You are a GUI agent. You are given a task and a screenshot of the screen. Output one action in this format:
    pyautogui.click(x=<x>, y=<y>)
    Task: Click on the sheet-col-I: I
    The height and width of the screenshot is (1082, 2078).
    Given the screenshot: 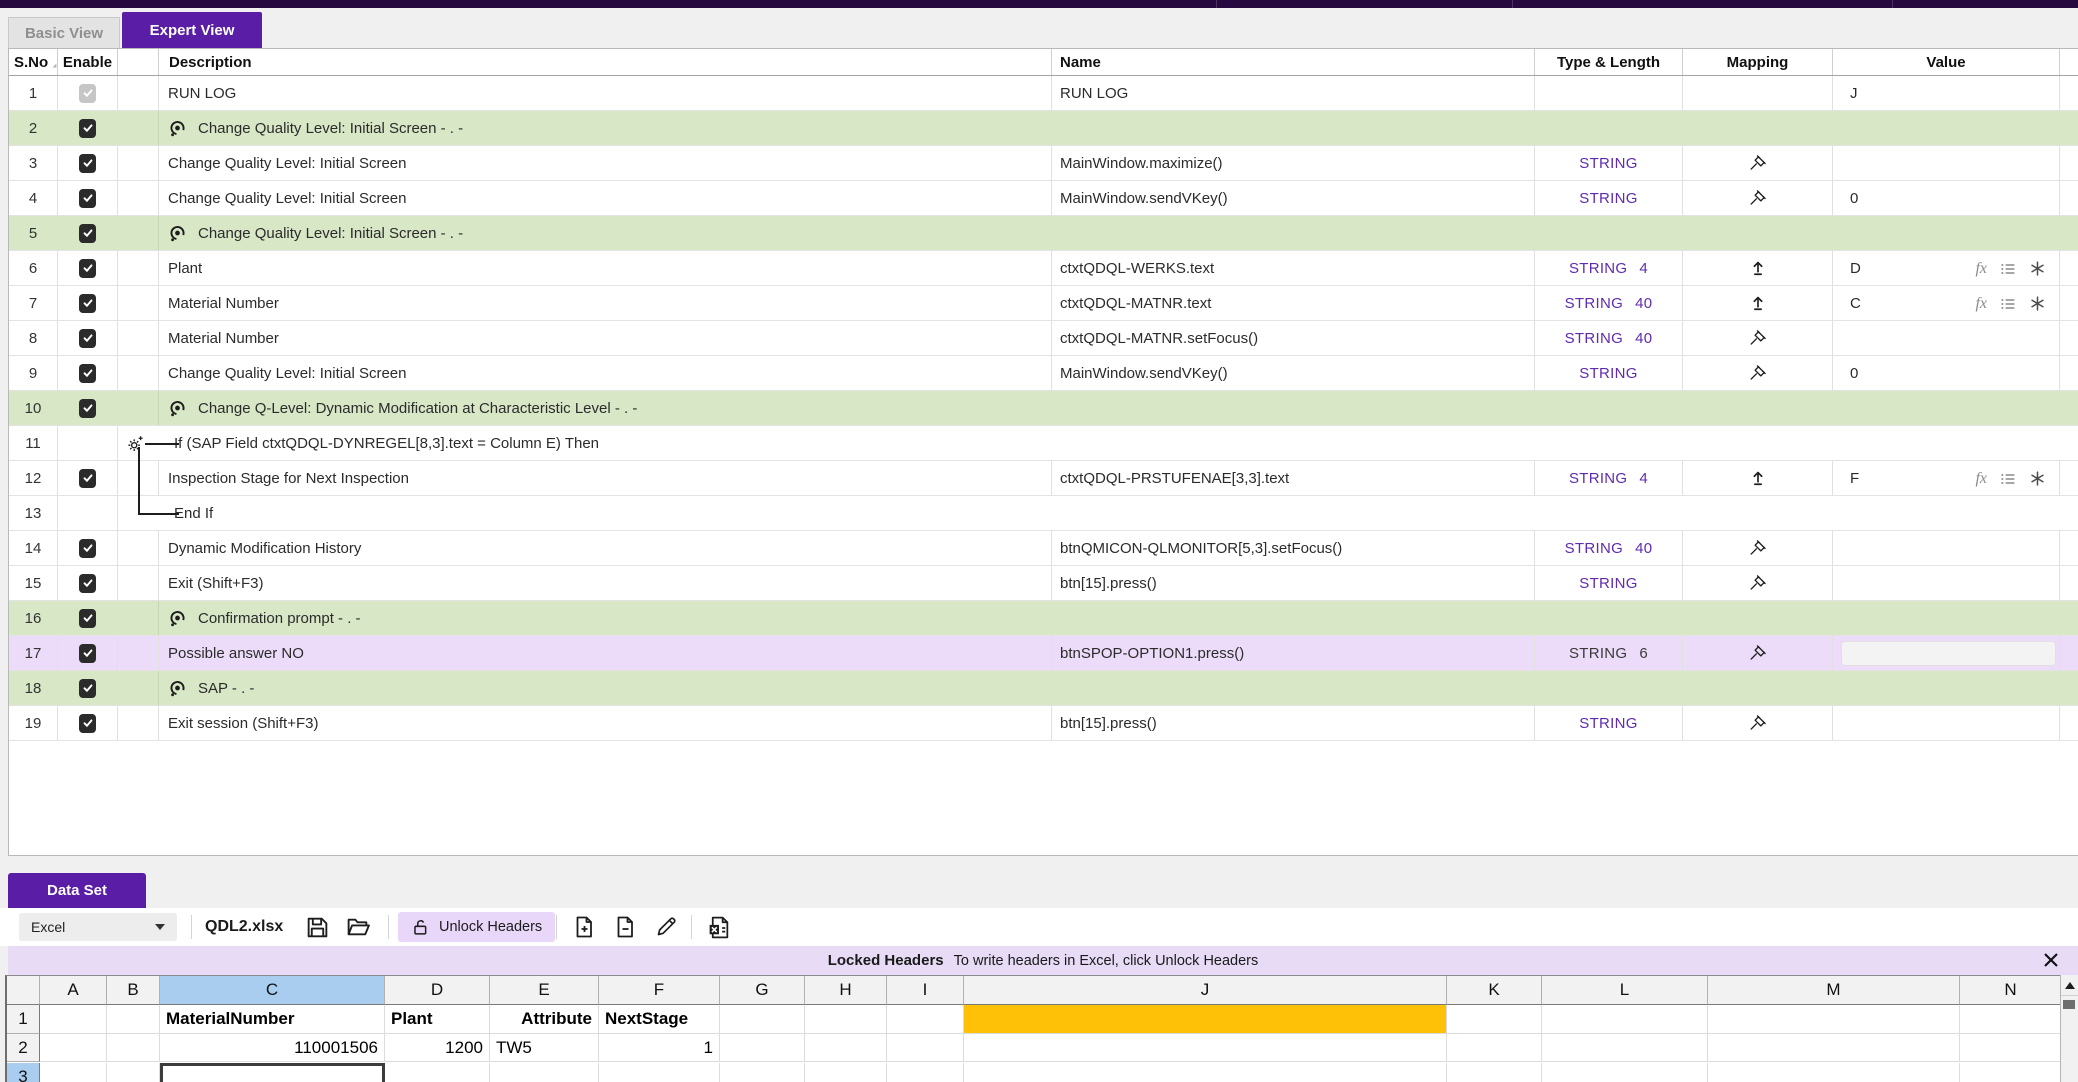 What is the action you would take?
    pyautogui.click(x=925, y=990)
    